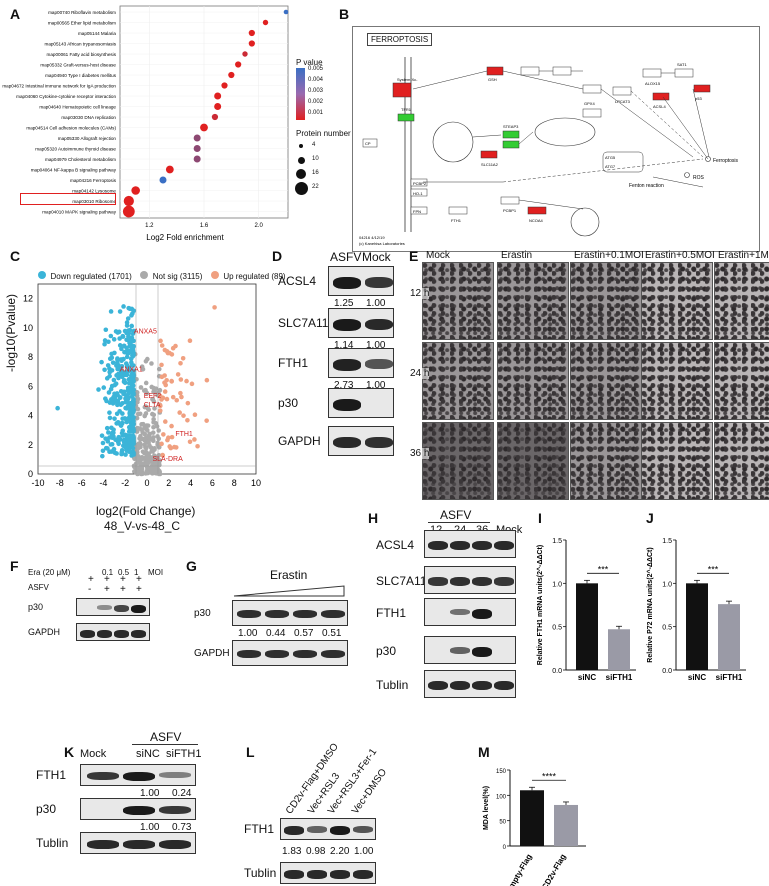 This screenshot has width=769, height=886. Describe the element at coordinates (407, 79) in the screenshot. I see `kegg-systemxc-label: System Xc-` at that location.